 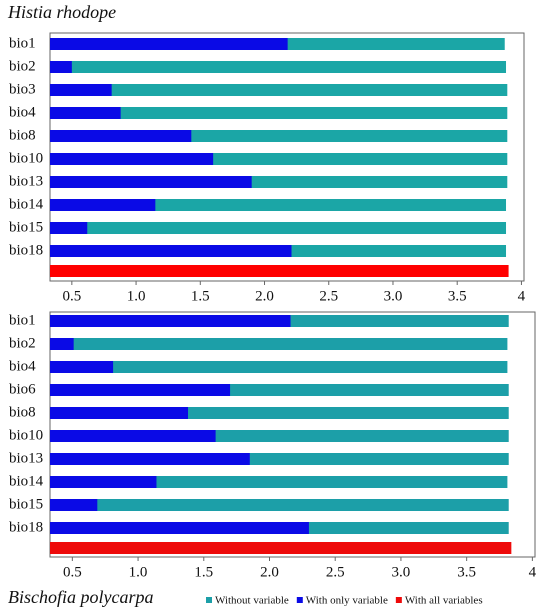 I want to click on legend-label: Without variable, so click(x=252, y=601).